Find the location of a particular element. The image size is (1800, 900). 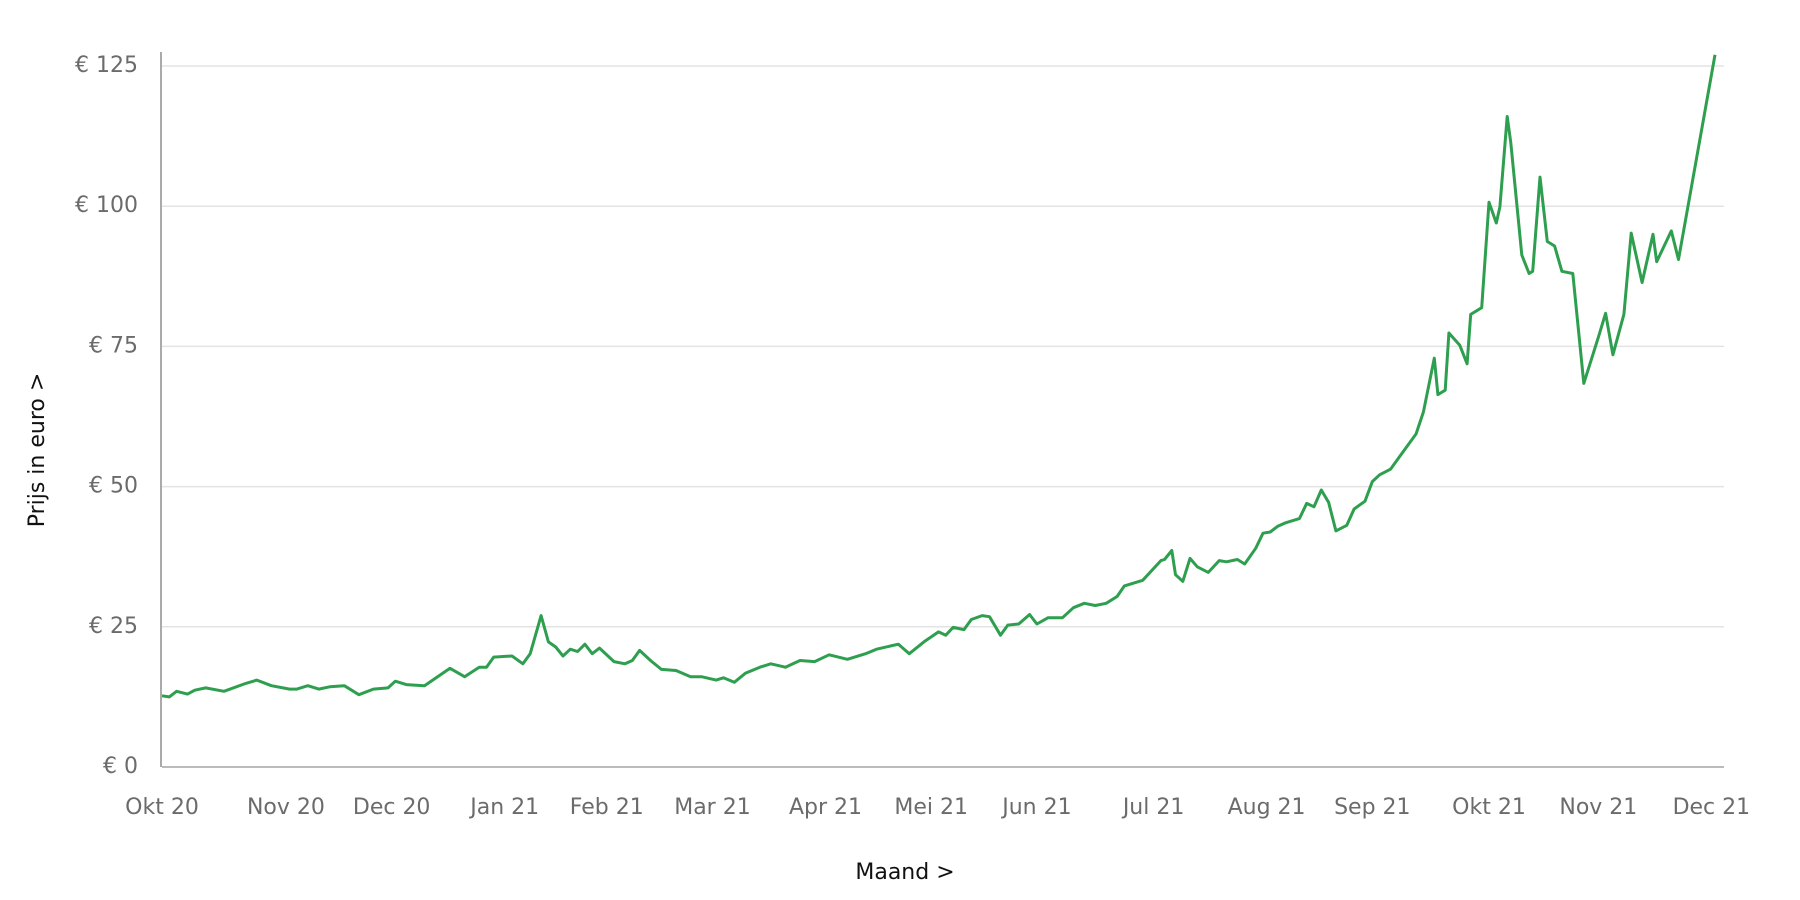

y-tick-label: € 125 is located at coordinates (106, 65).